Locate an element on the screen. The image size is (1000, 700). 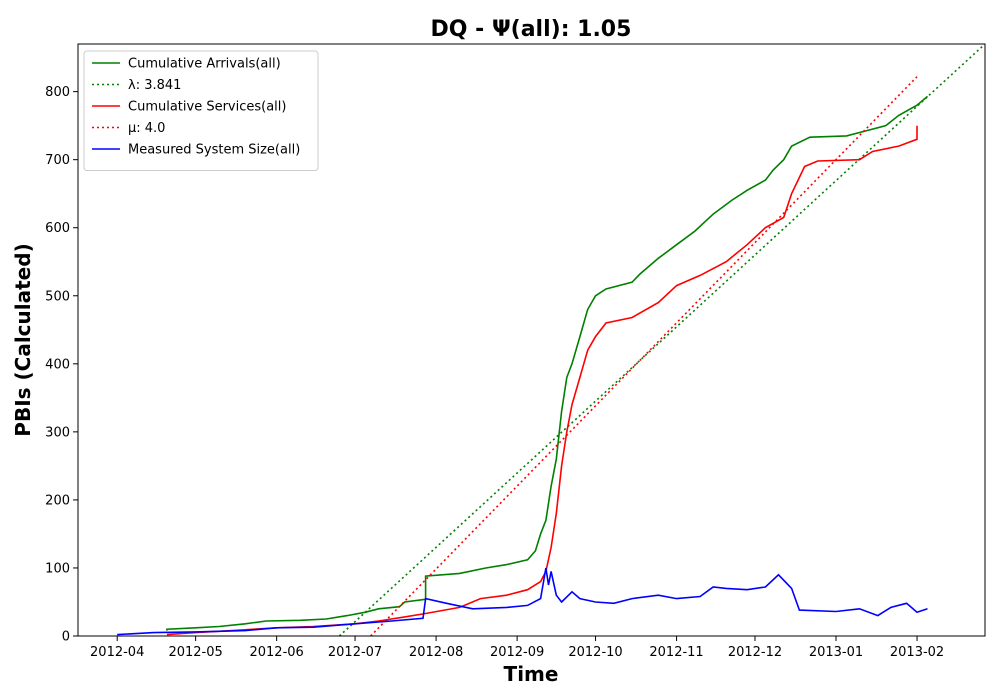
x-tick-label: 2012-10 is located at coordinates (595, 652).